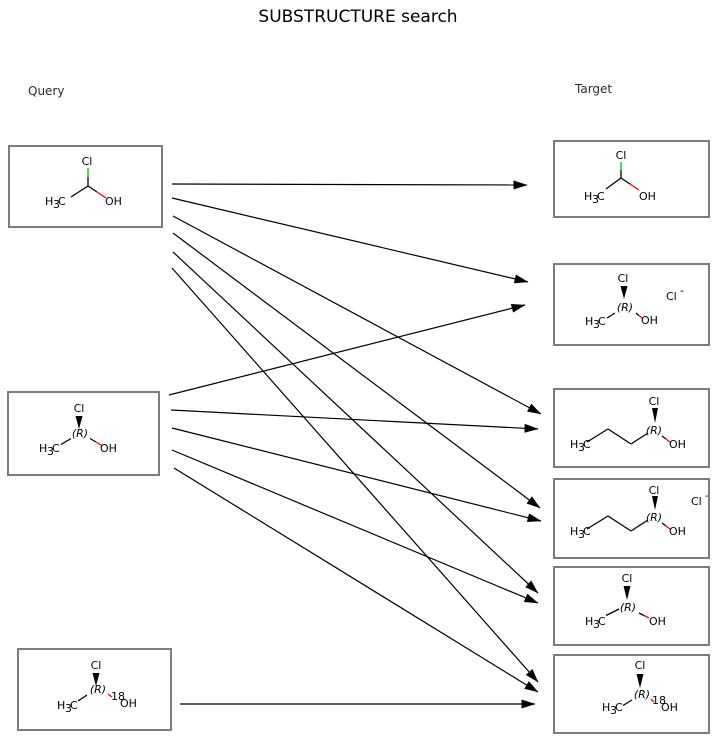  I want to click on target-box-1: Cl H 3 C OH, so click(631, 179).